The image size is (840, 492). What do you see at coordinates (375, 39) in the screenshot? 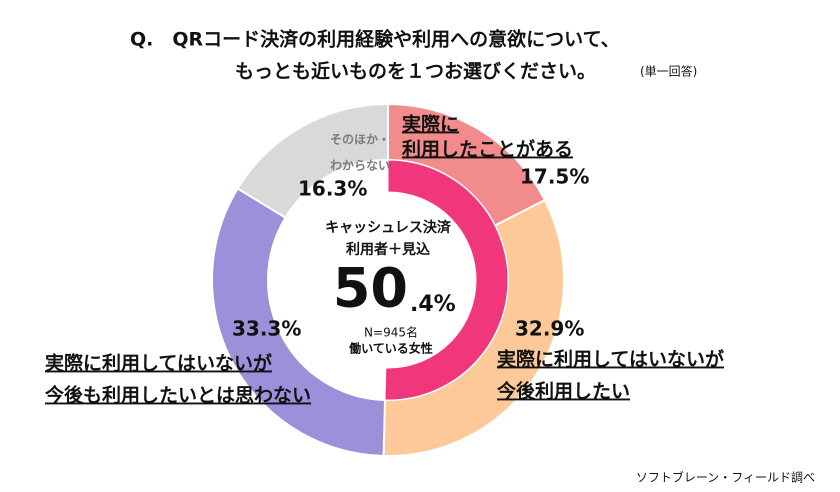
I see `title-line: Q. QRコード決済の利用経験や利用への意欲について、` at bounding box center [375, 39].